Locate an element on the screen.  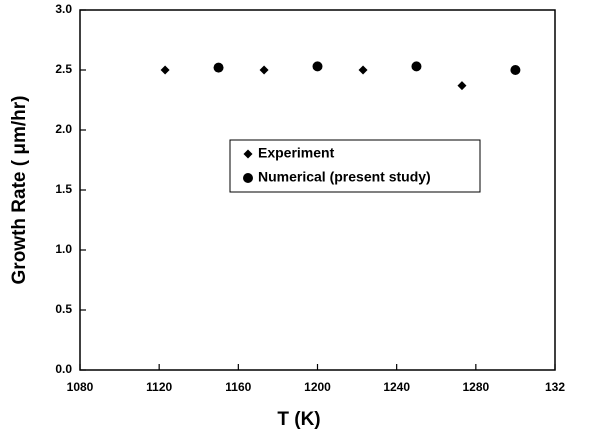
x-tick-label: 1240 is located at coordinates (396, 387).